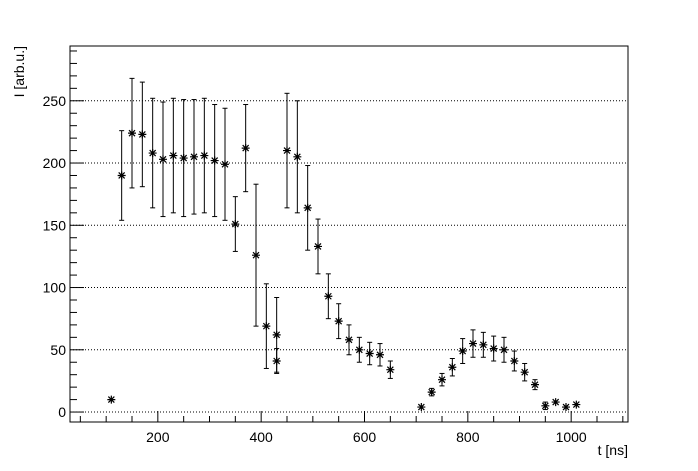 The height and width of the screenshot is (471, 698). Describe the element at coordinates (261, 437) in the screenshot. I see `x-tick-label: 400` at that location.